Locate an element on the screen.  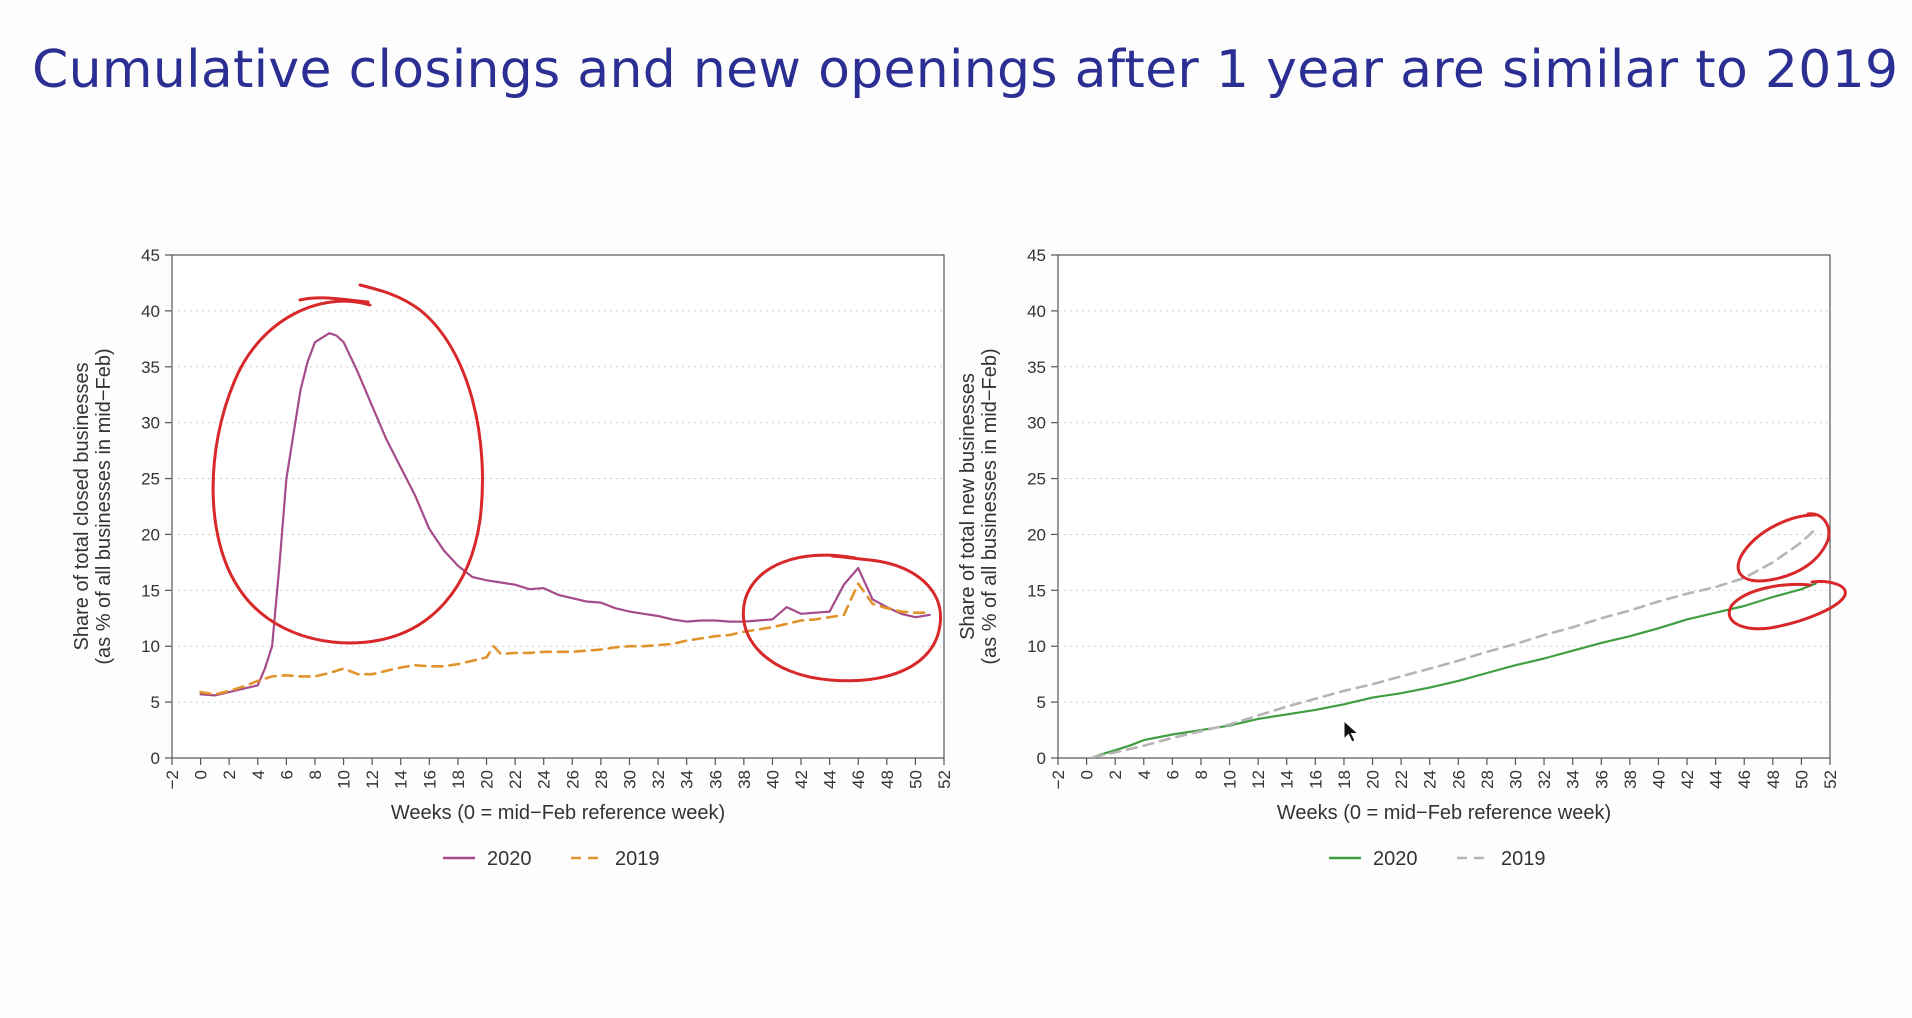
annotation-stroke-top is located at coordinates (334, 300).